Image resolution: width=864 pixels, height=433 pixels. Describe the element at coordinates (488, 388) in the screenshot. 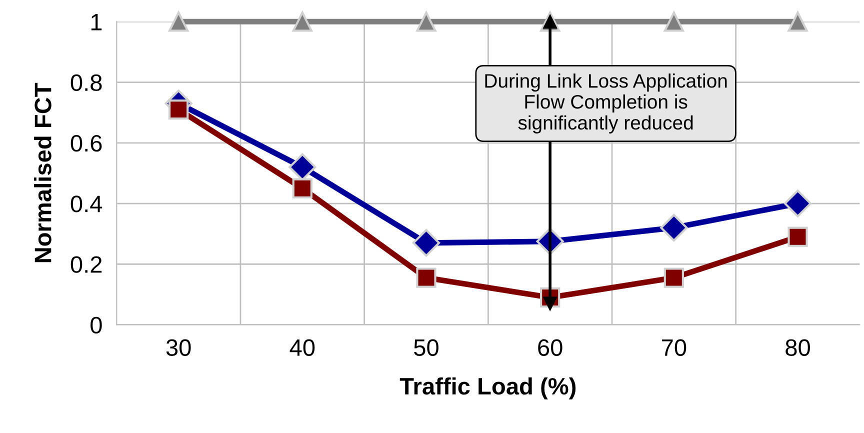

I see `x-axis-title: Traffic Load (%)` at that location.